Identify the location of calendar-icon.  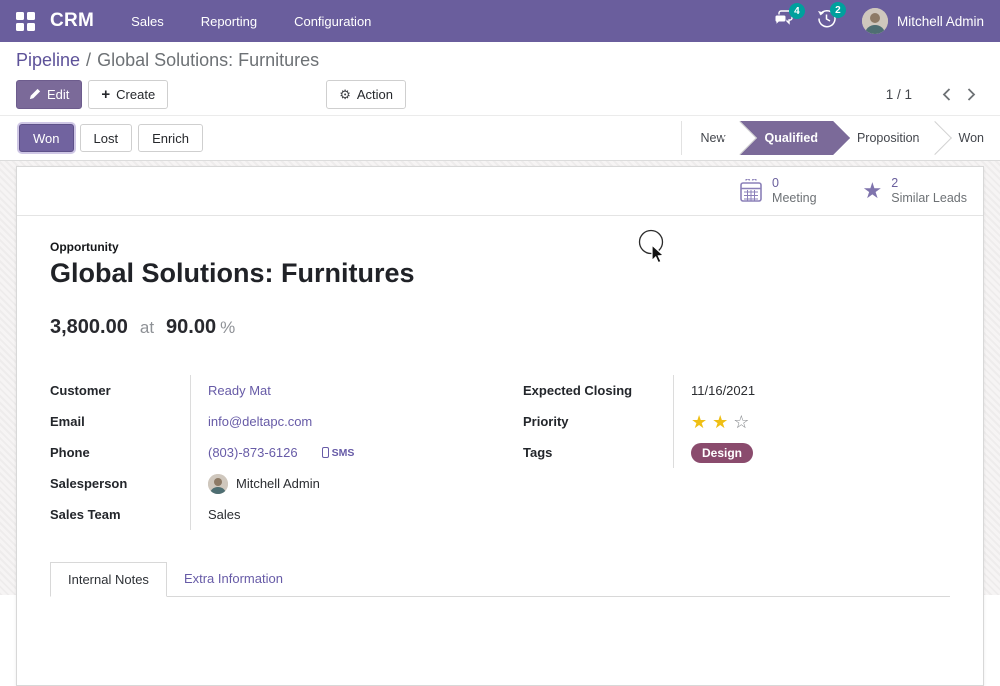
(751, 190).